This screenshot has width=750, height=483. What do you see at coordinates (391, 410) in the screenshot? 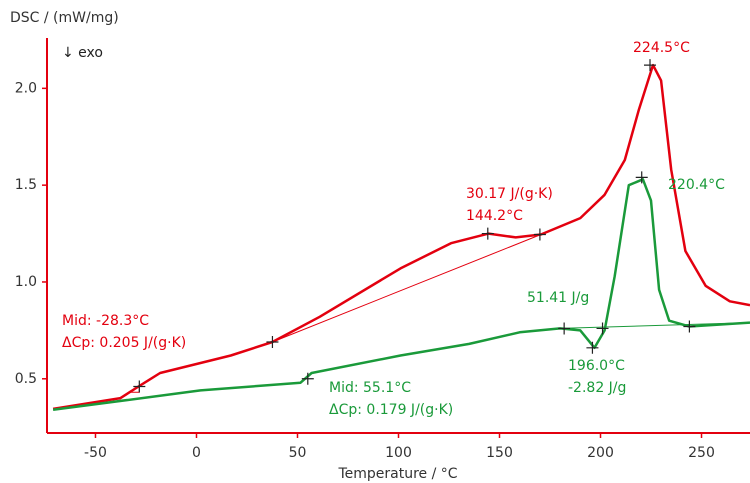
I see `annotation: ΔCp: 0.179 J/(g·K)` at bounding box center [391, 410].